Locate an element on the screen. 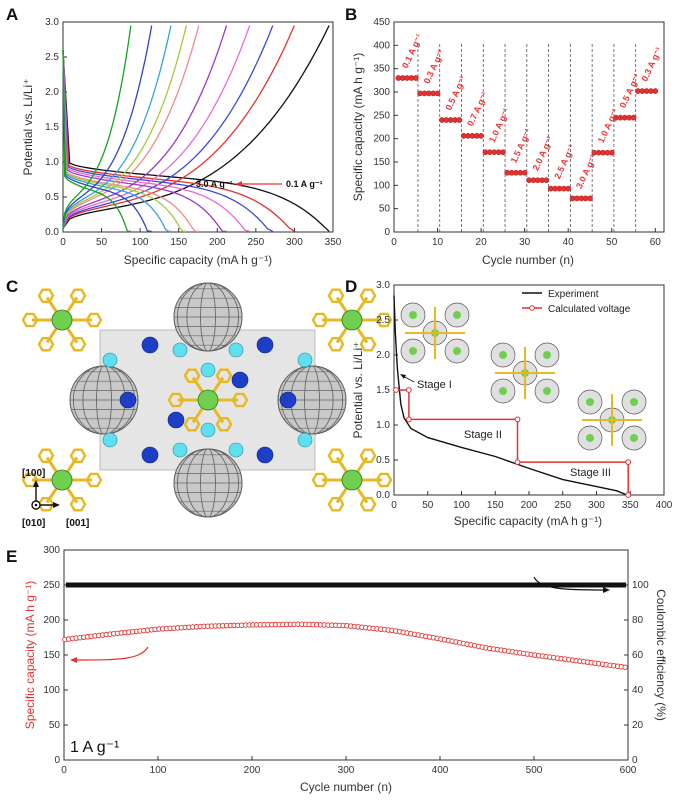 This screenshot has height=804, width=678. panel-b-ytick-label: 250 is located at coordinates (381, 115).